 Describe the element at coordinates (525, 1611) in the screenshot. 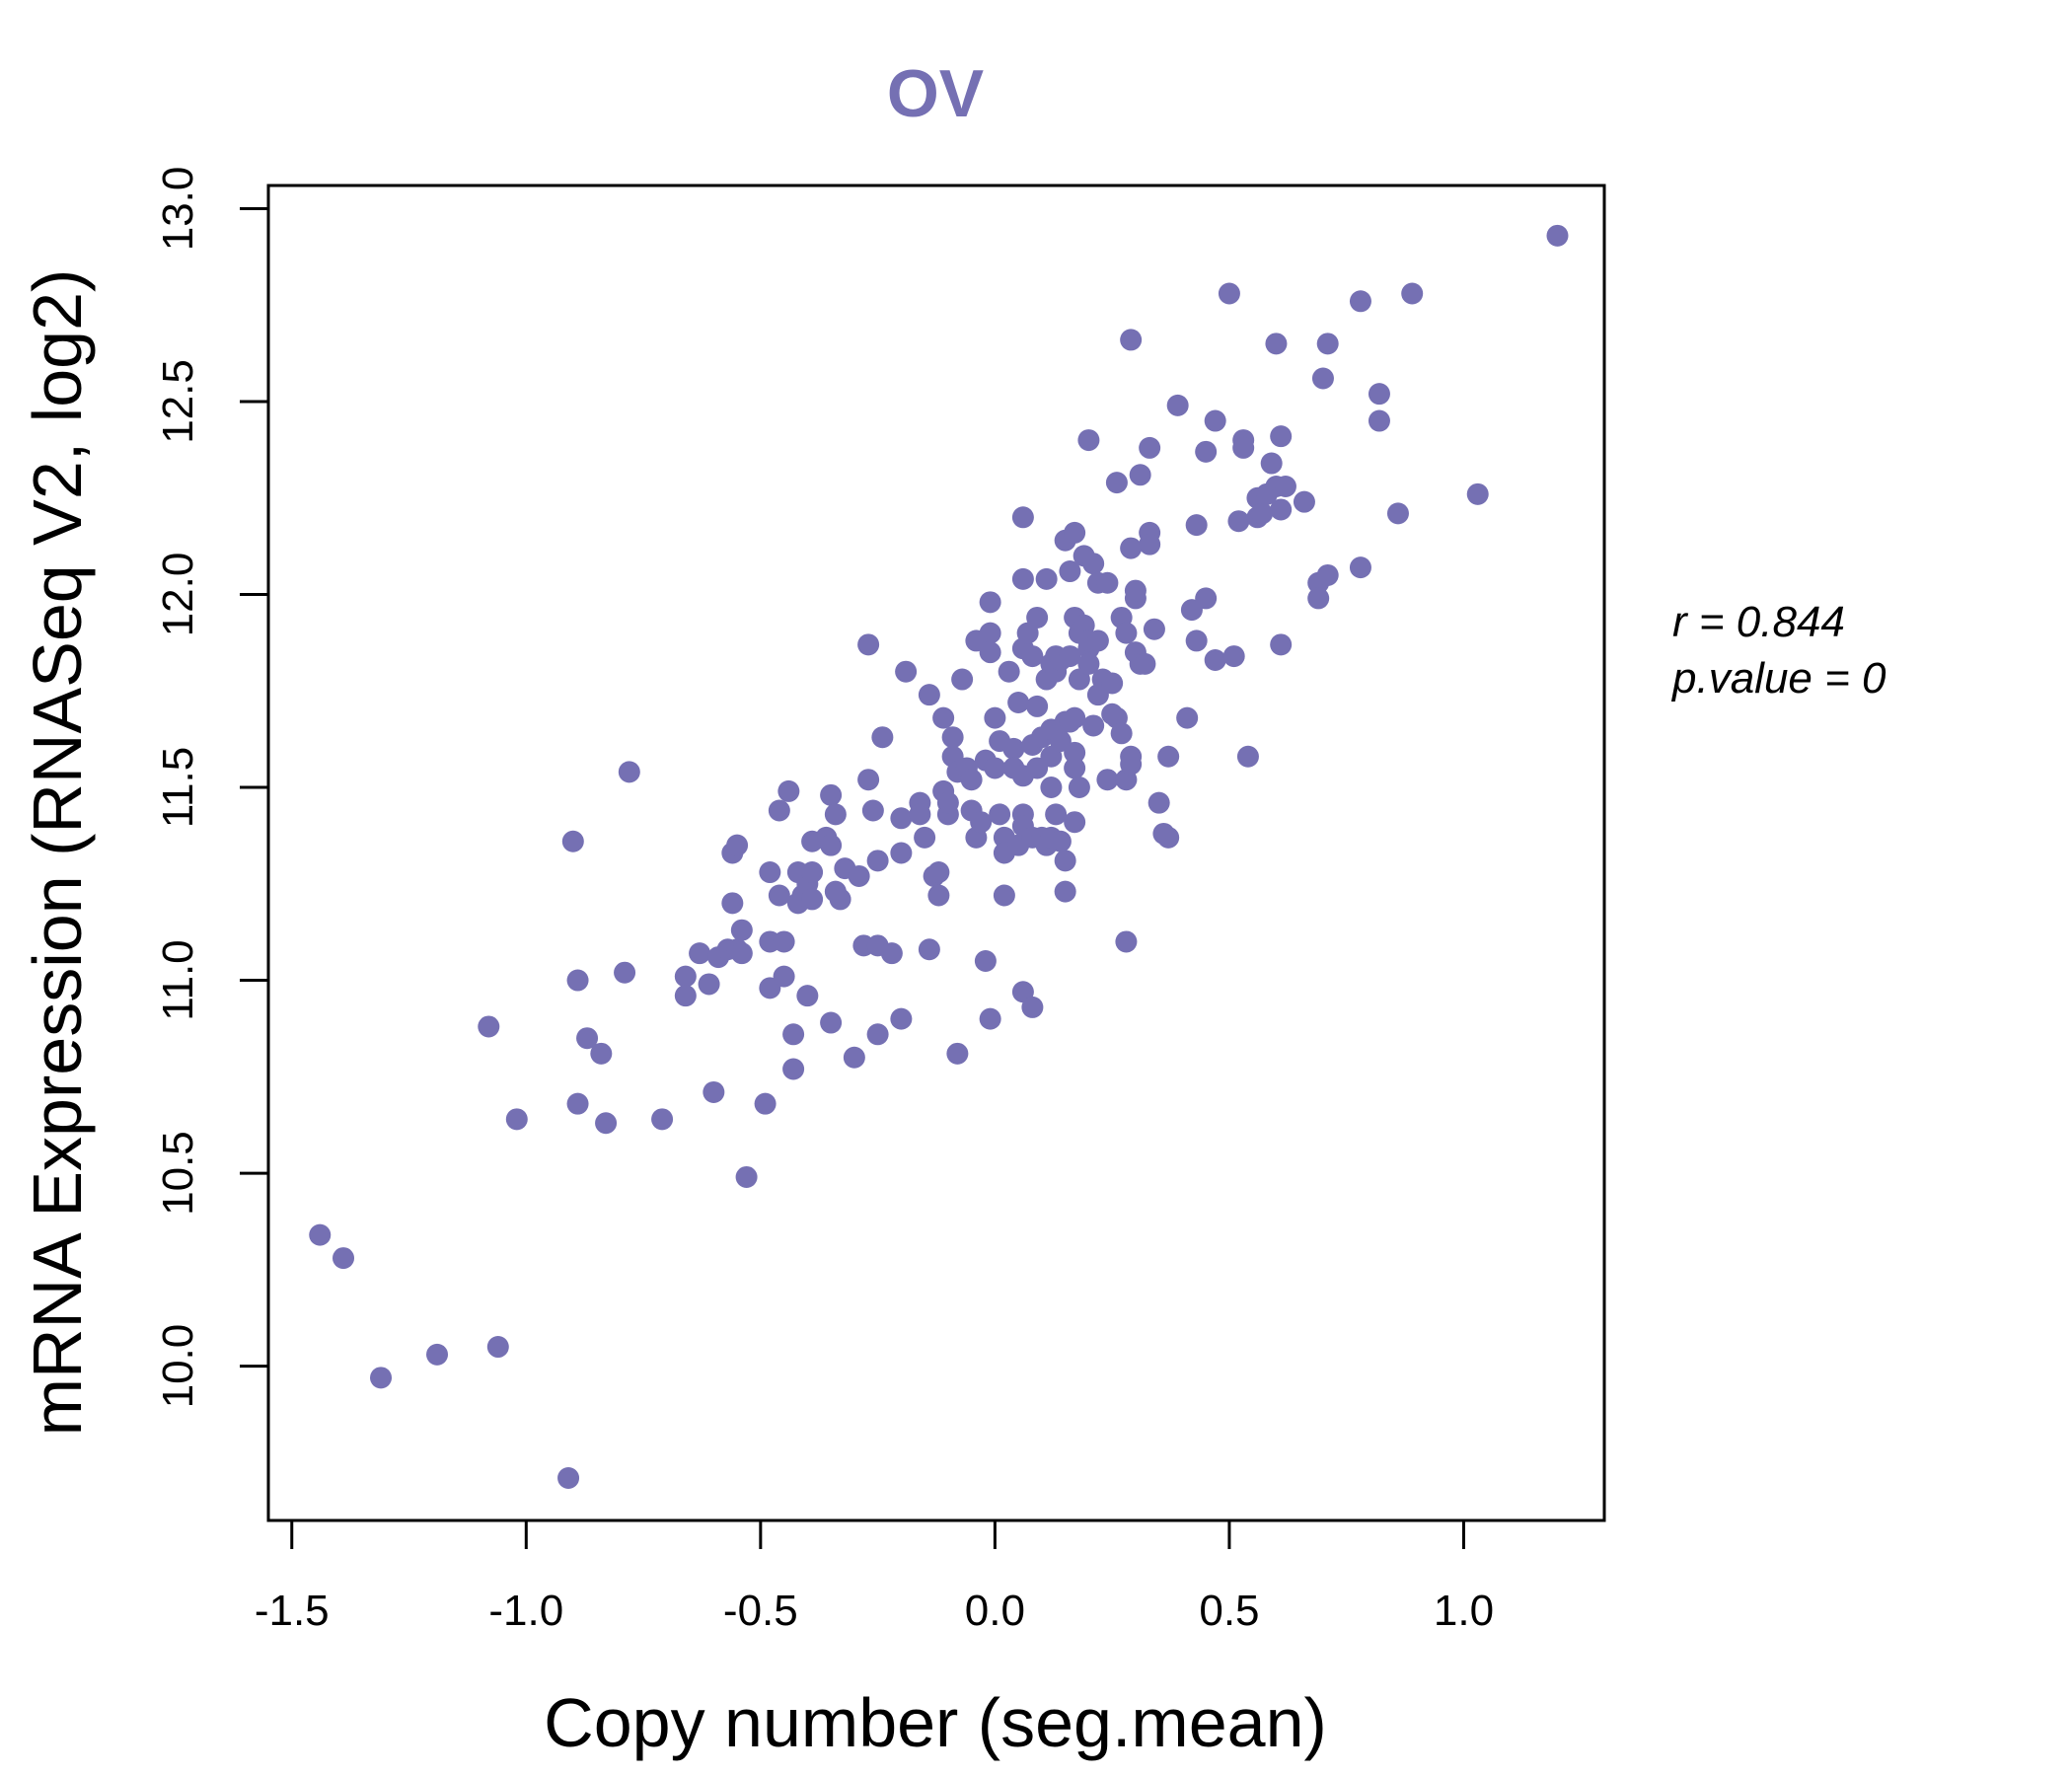

I see `x-tick-label: -1.0` at that location.